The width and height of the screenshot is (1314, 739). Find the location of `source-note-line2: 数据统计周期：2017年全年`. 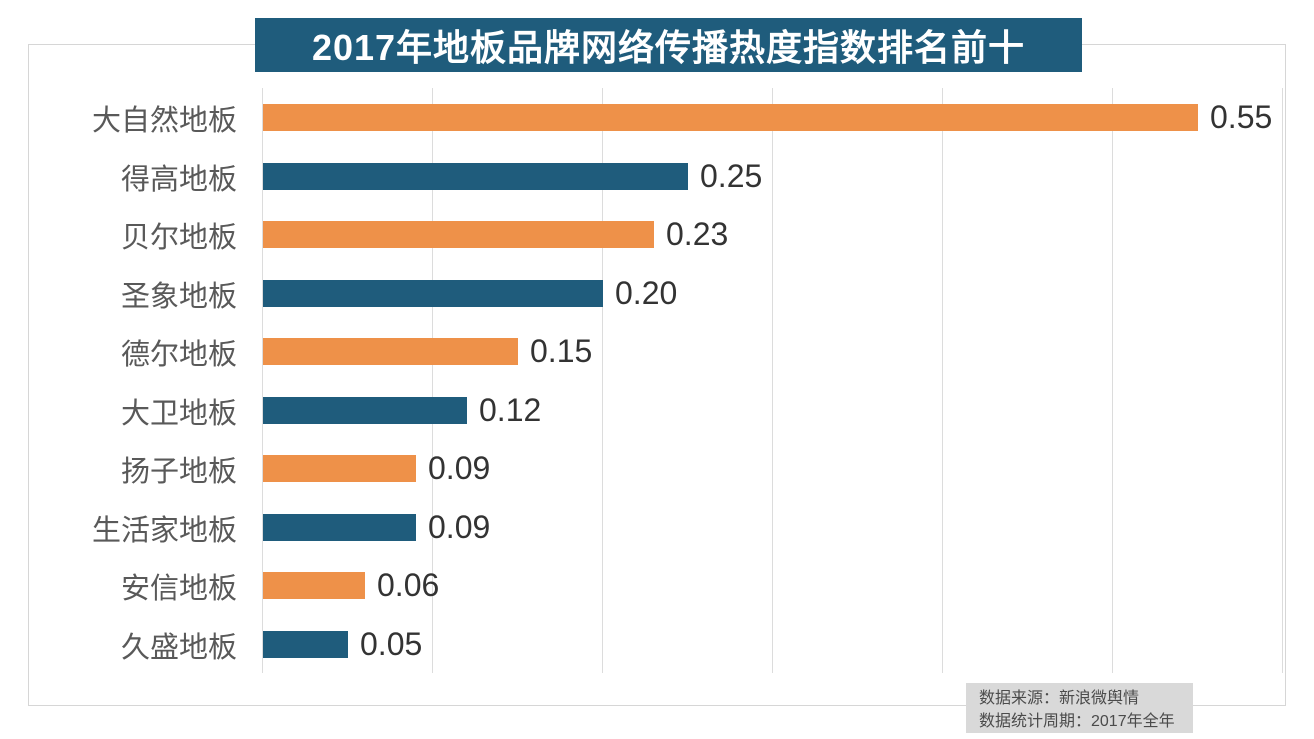

source-note-line2: 数据统计周期：2017年全年 is located at coordinates (1077, 721).